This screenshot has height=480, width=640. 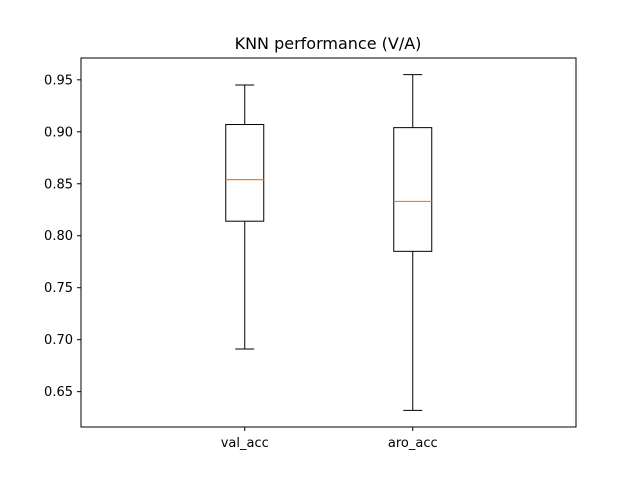 I want to click on y-tick-label: 0.70, so click(x=58, y=340).